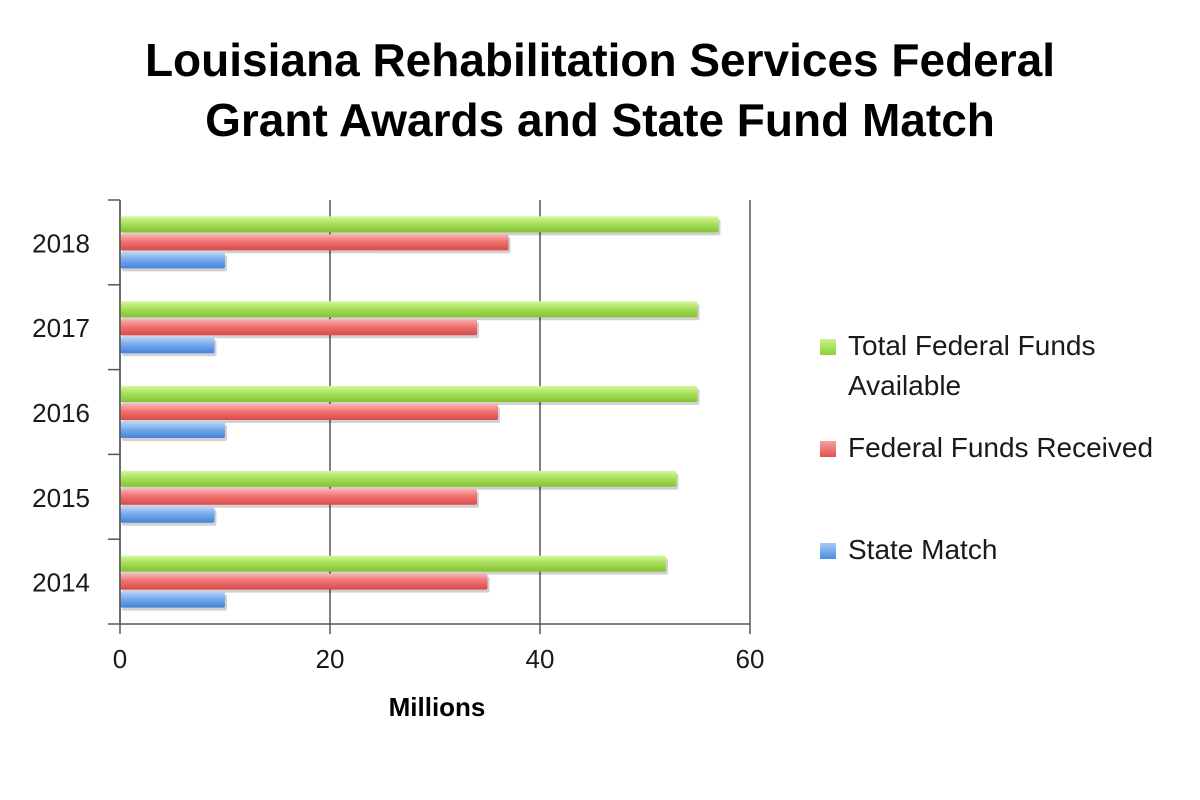 The height and width of the screenshot is (800, 1200). I want to click on bar-total-federal-funds-available-2016, so click(409, 394).